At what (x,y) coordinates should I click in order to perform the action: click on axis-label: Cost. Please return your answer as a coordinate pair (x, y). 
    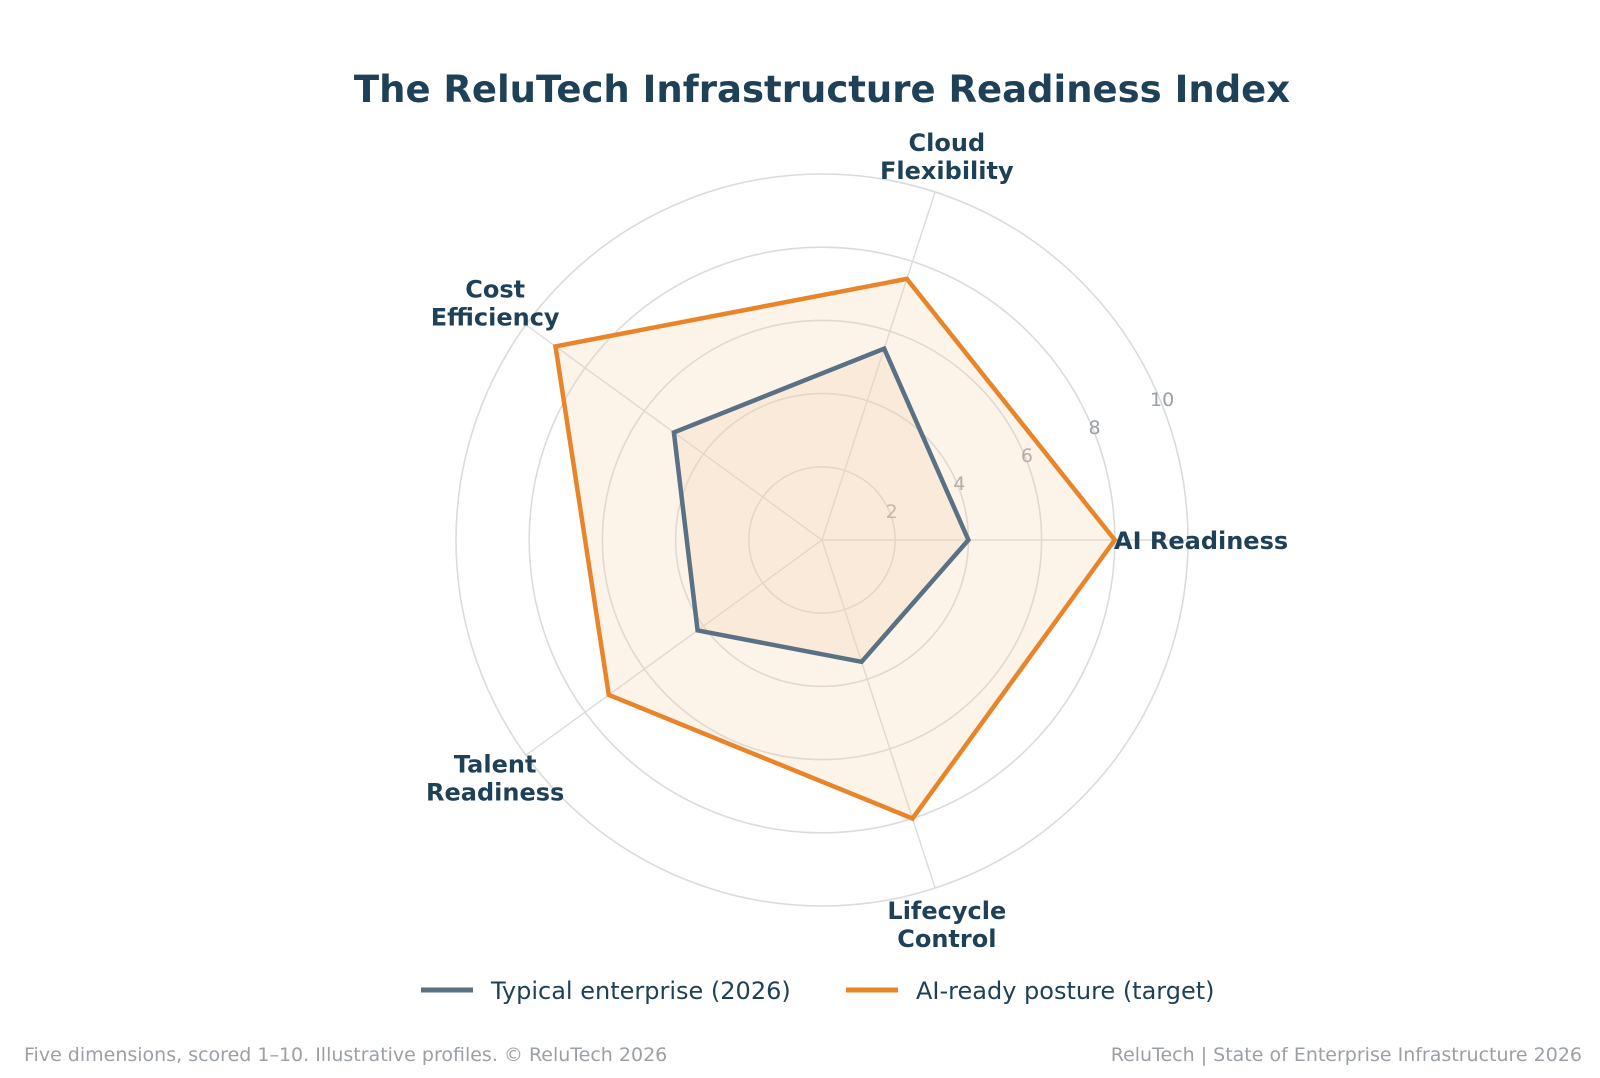
    Looking at the image, I should click on (495, 290).